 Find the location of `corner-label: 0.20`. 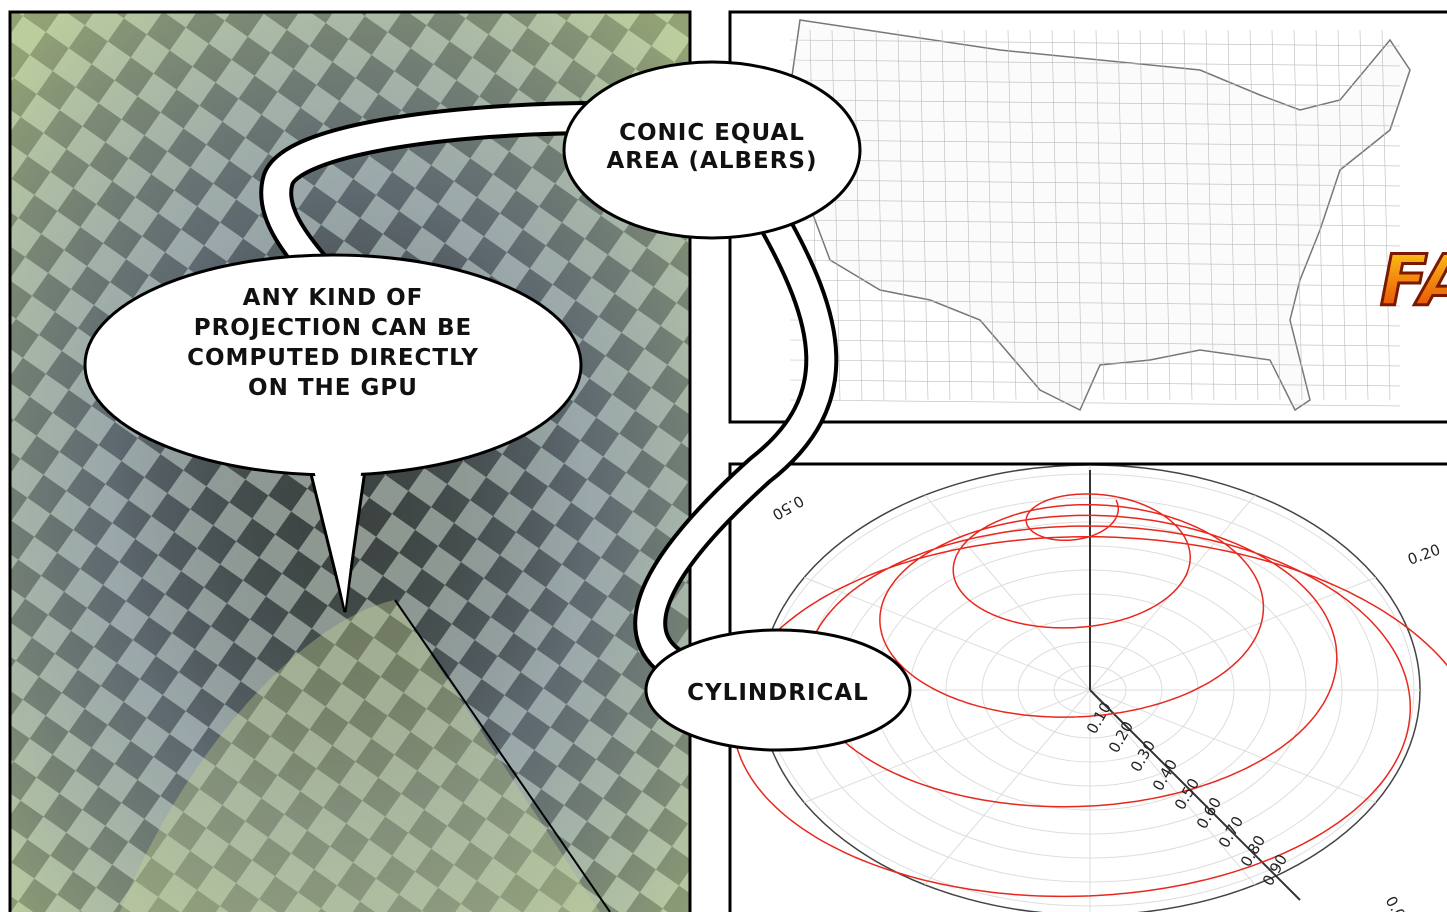

corner-label: 0.20 is located at coordinates (1424, 554).